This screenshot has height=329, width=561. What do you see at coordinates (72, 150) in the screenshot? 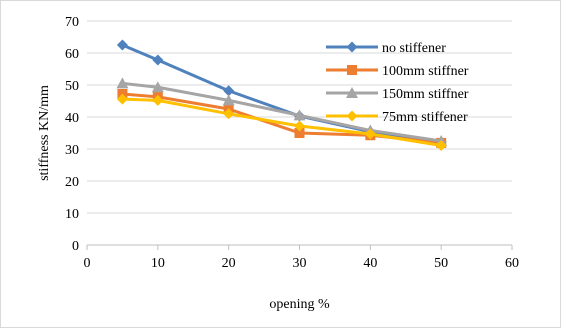
I see `y-tick-label: 30` at bounding box center [72, 150].